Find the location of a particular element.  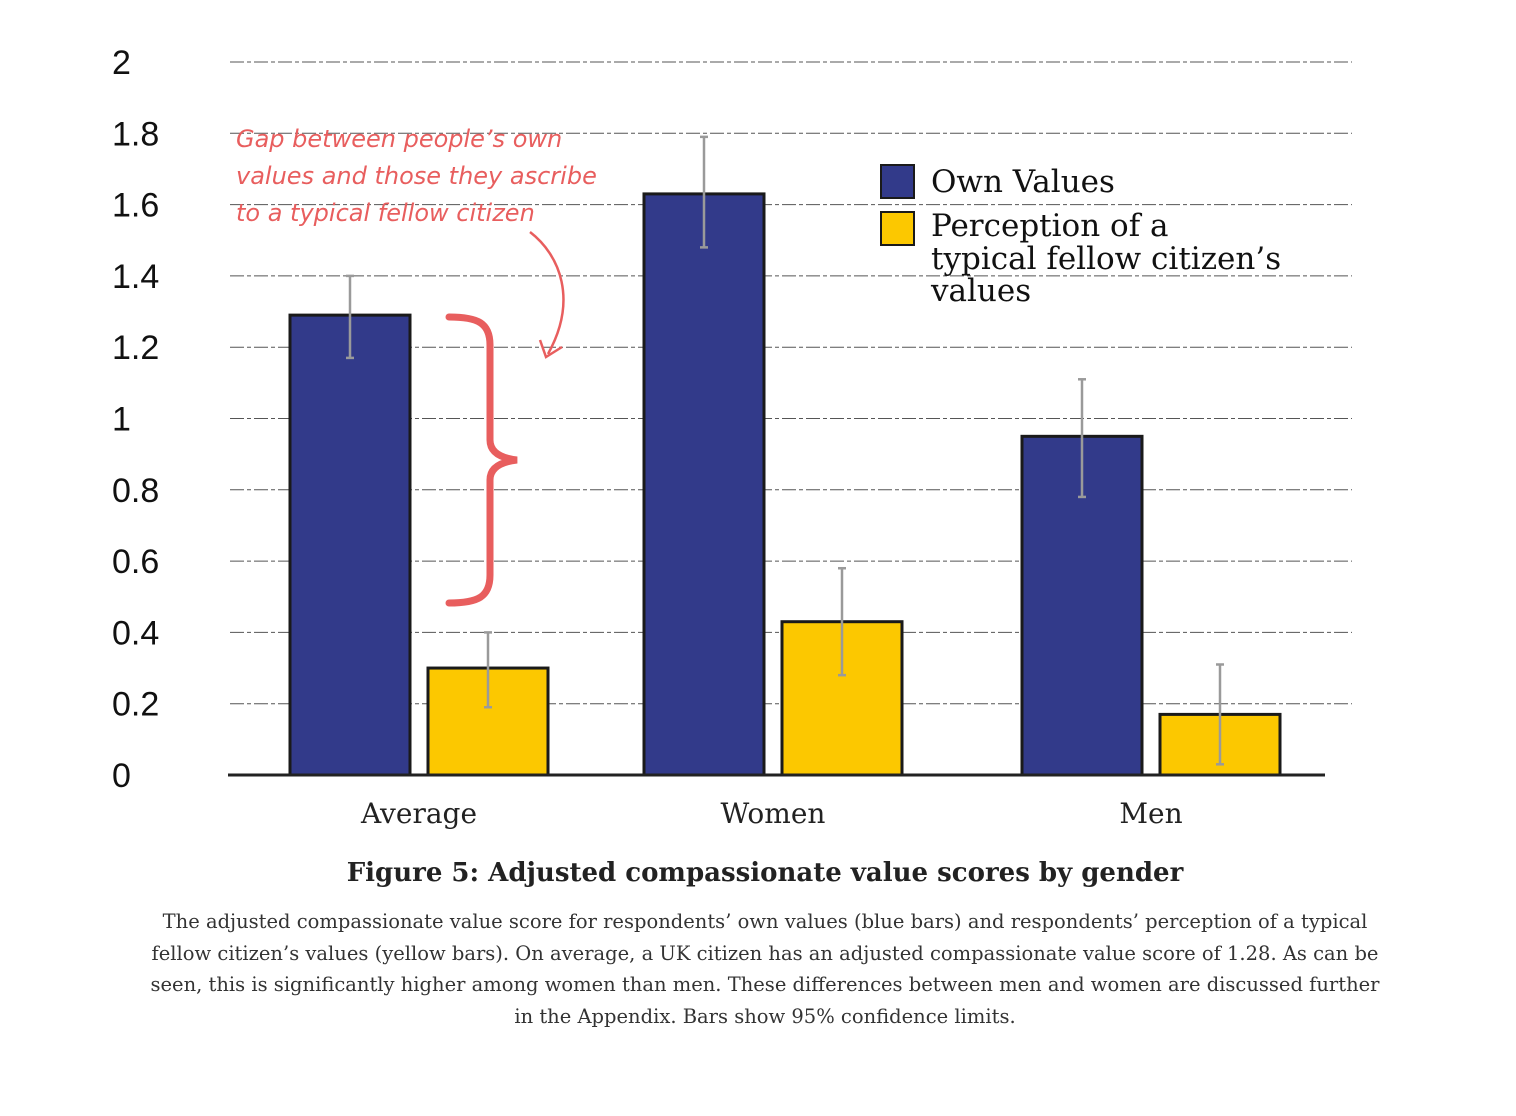

bar-own-values-average is located at coordinates (350, 545).